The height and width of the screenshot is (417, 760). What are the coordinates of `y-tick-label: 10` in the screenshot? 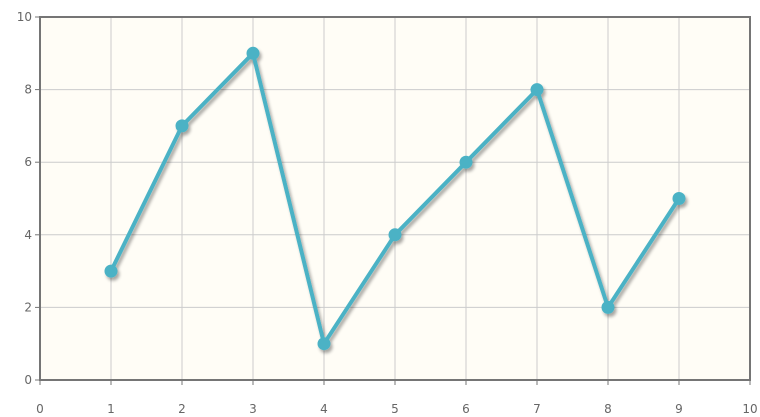 It's located at (24, 17).